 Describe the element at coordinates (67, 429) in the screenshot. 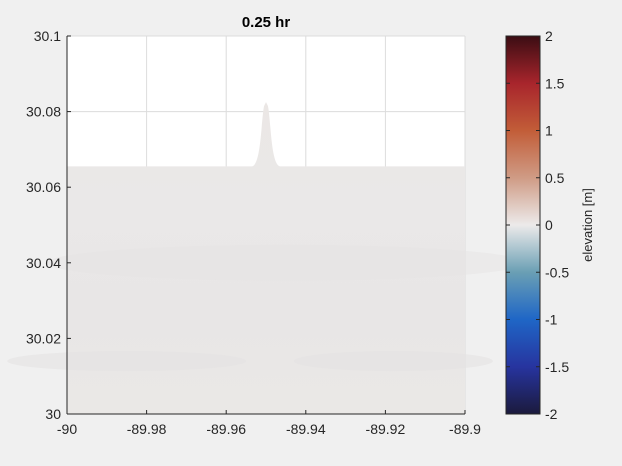

I see `x-tick-label: -90` at that location.